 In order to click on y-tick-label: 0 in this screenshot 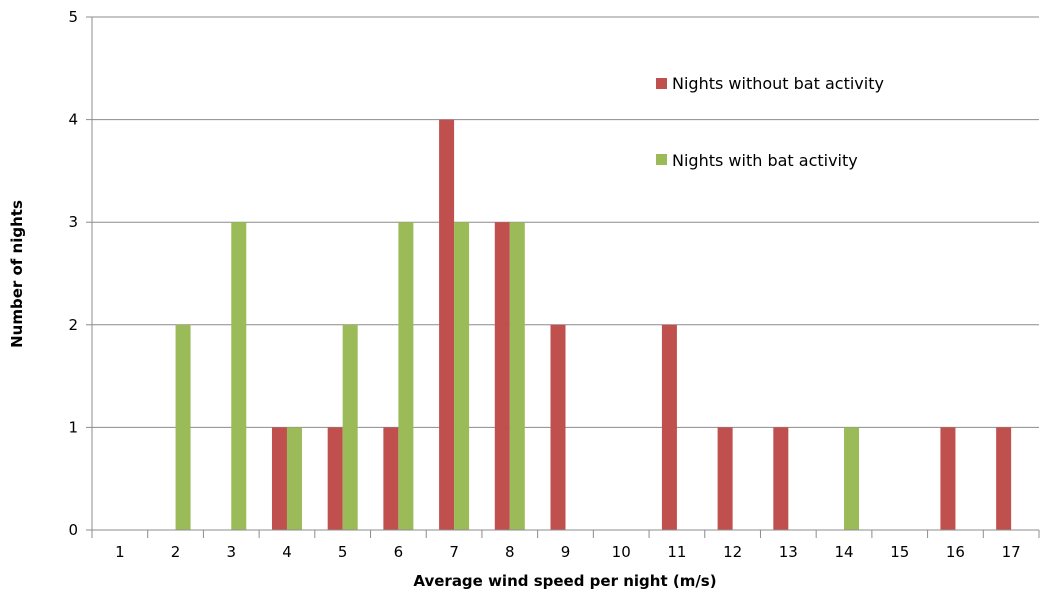, I will do `click(73, 530)`.